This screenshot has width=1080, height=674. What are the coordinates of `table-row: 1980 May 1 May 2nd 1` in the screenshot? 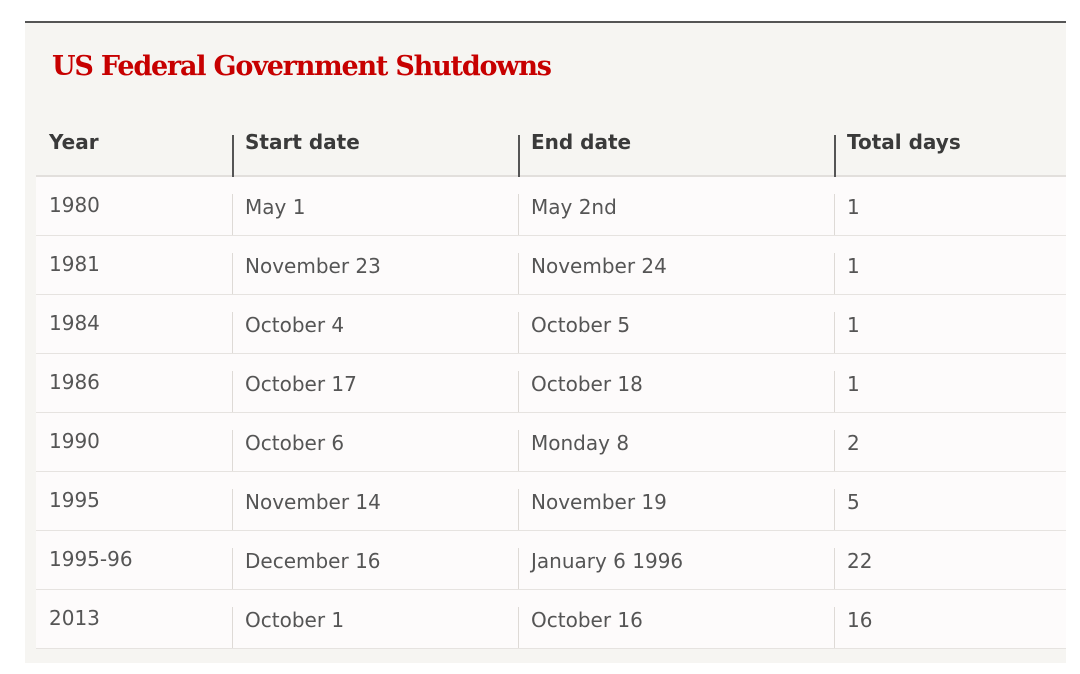 It's located at (551, 206).